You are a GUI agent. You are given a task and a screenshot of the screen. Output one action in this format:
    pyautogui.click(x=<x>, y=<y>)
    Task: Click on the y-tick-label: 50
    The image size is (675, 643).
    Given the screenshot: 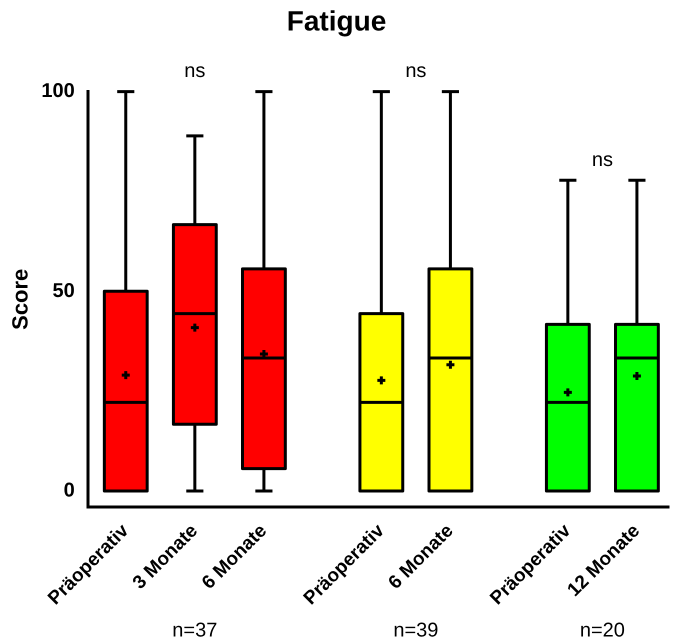 What is the action you would take?
    pyautogui.click(x=63, y=291)
    